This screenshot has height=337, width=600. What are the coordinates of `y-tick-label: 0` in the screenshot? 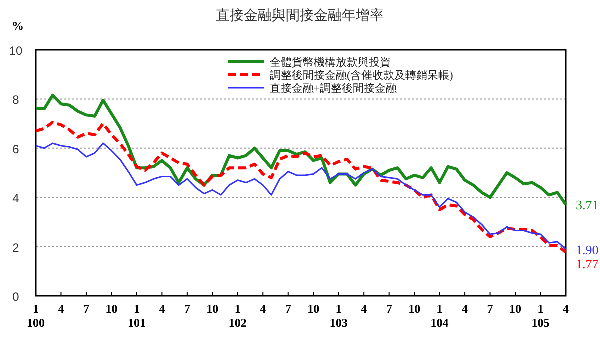 It's located at (16, 297).